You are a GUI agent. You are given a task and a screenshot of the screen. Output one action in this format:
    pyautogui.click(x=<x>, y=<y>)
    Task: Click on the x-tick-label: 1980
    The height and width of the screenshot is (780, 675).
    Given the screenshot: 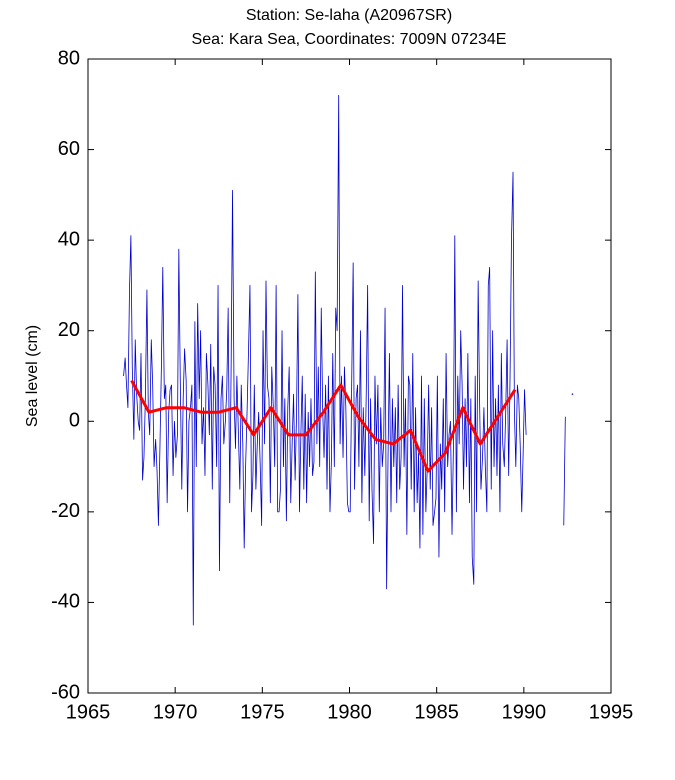 What is the action you would take?
    pyautogui.click(x=349, y=712)
    